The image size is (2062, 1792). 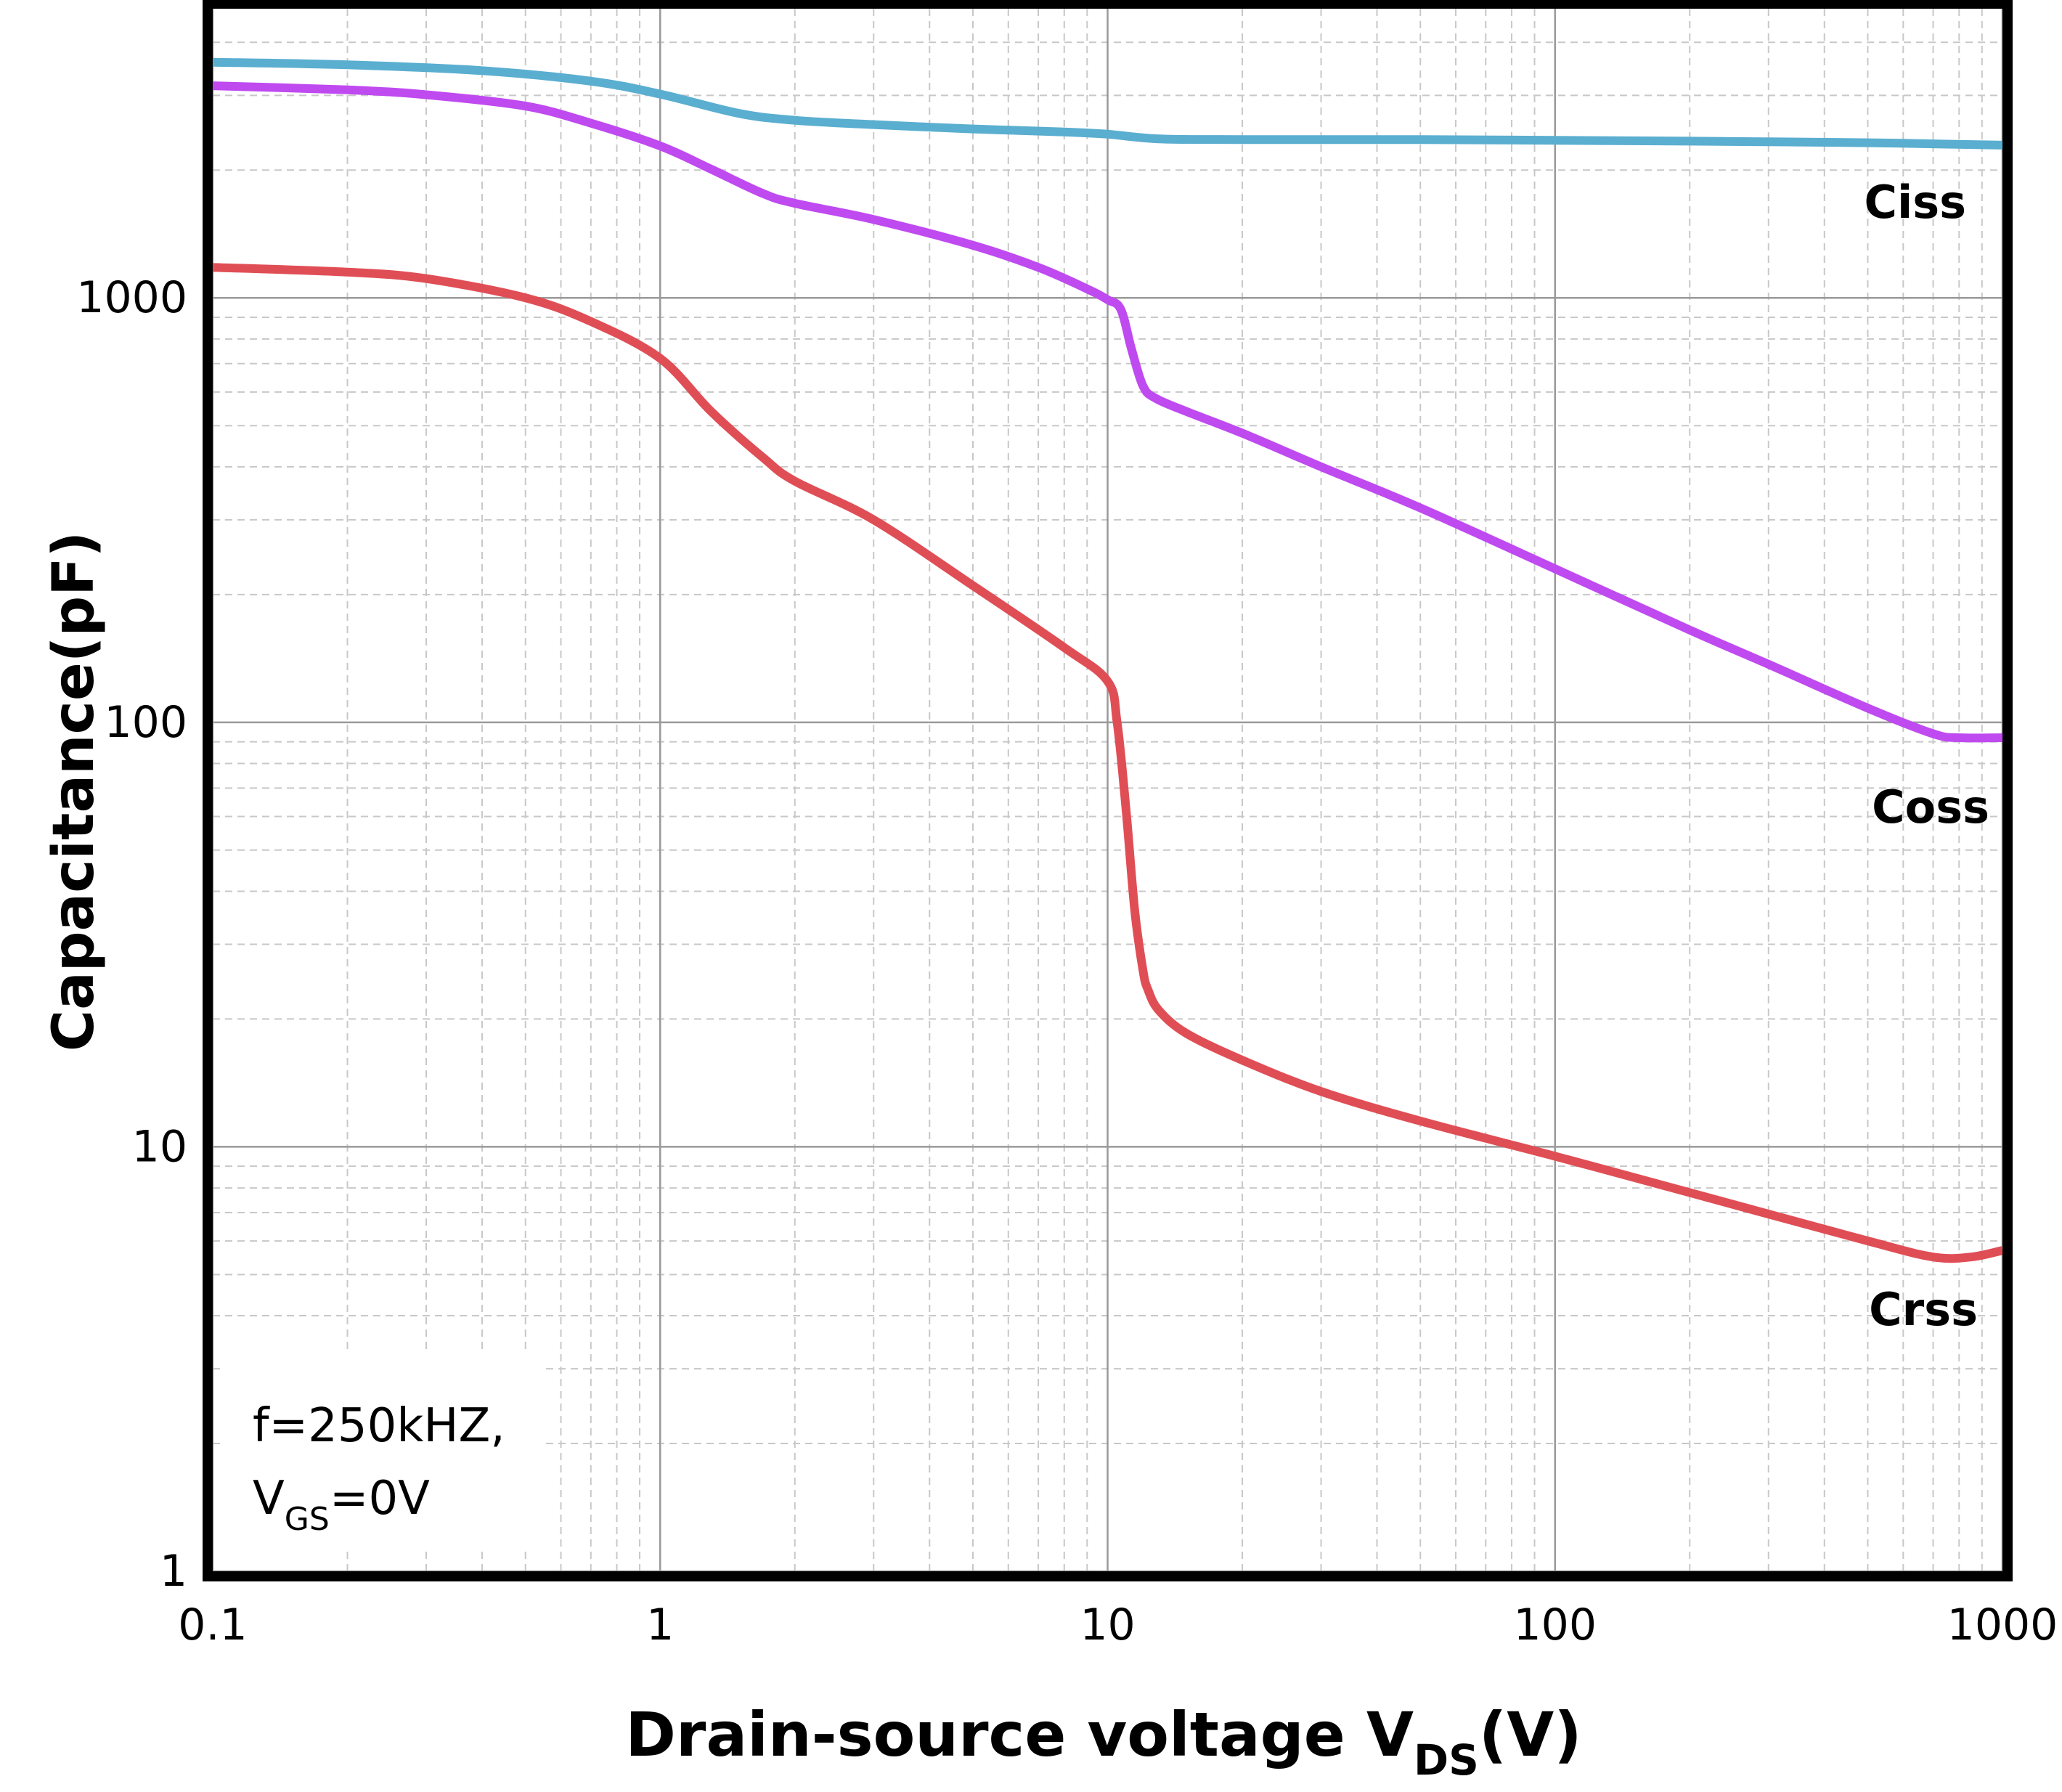 What do you see at coordinates (380, 1499) in the screenshot?
I see `annotation-vgs-suffix: =0V` at bounding box center [380, 1499].